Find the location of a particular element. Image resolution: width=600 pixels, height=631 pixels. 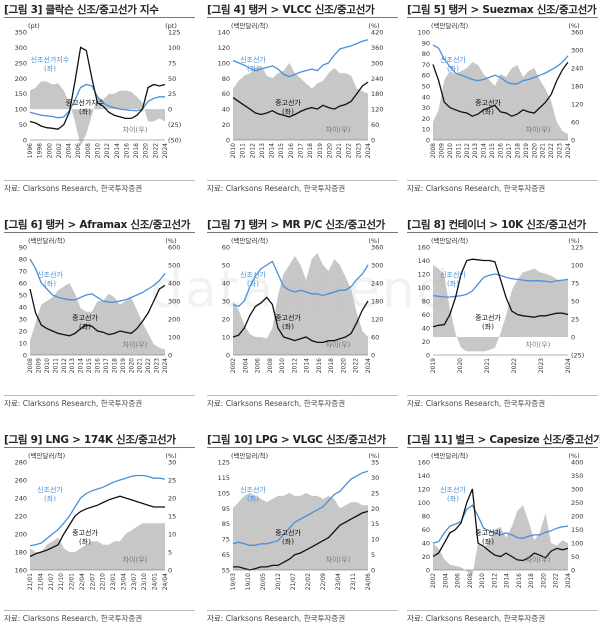

x-tick-label: 24/01 is located at coordinates (155, 581).